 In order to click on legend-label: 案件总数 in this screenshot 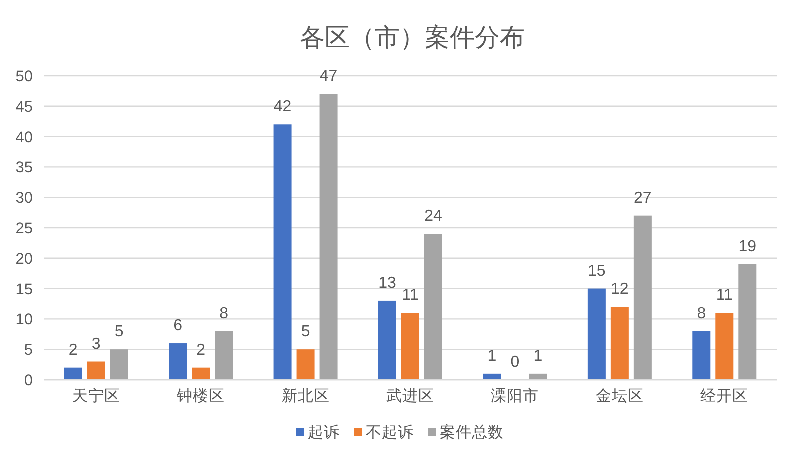, I will do `click(472, 433)`.